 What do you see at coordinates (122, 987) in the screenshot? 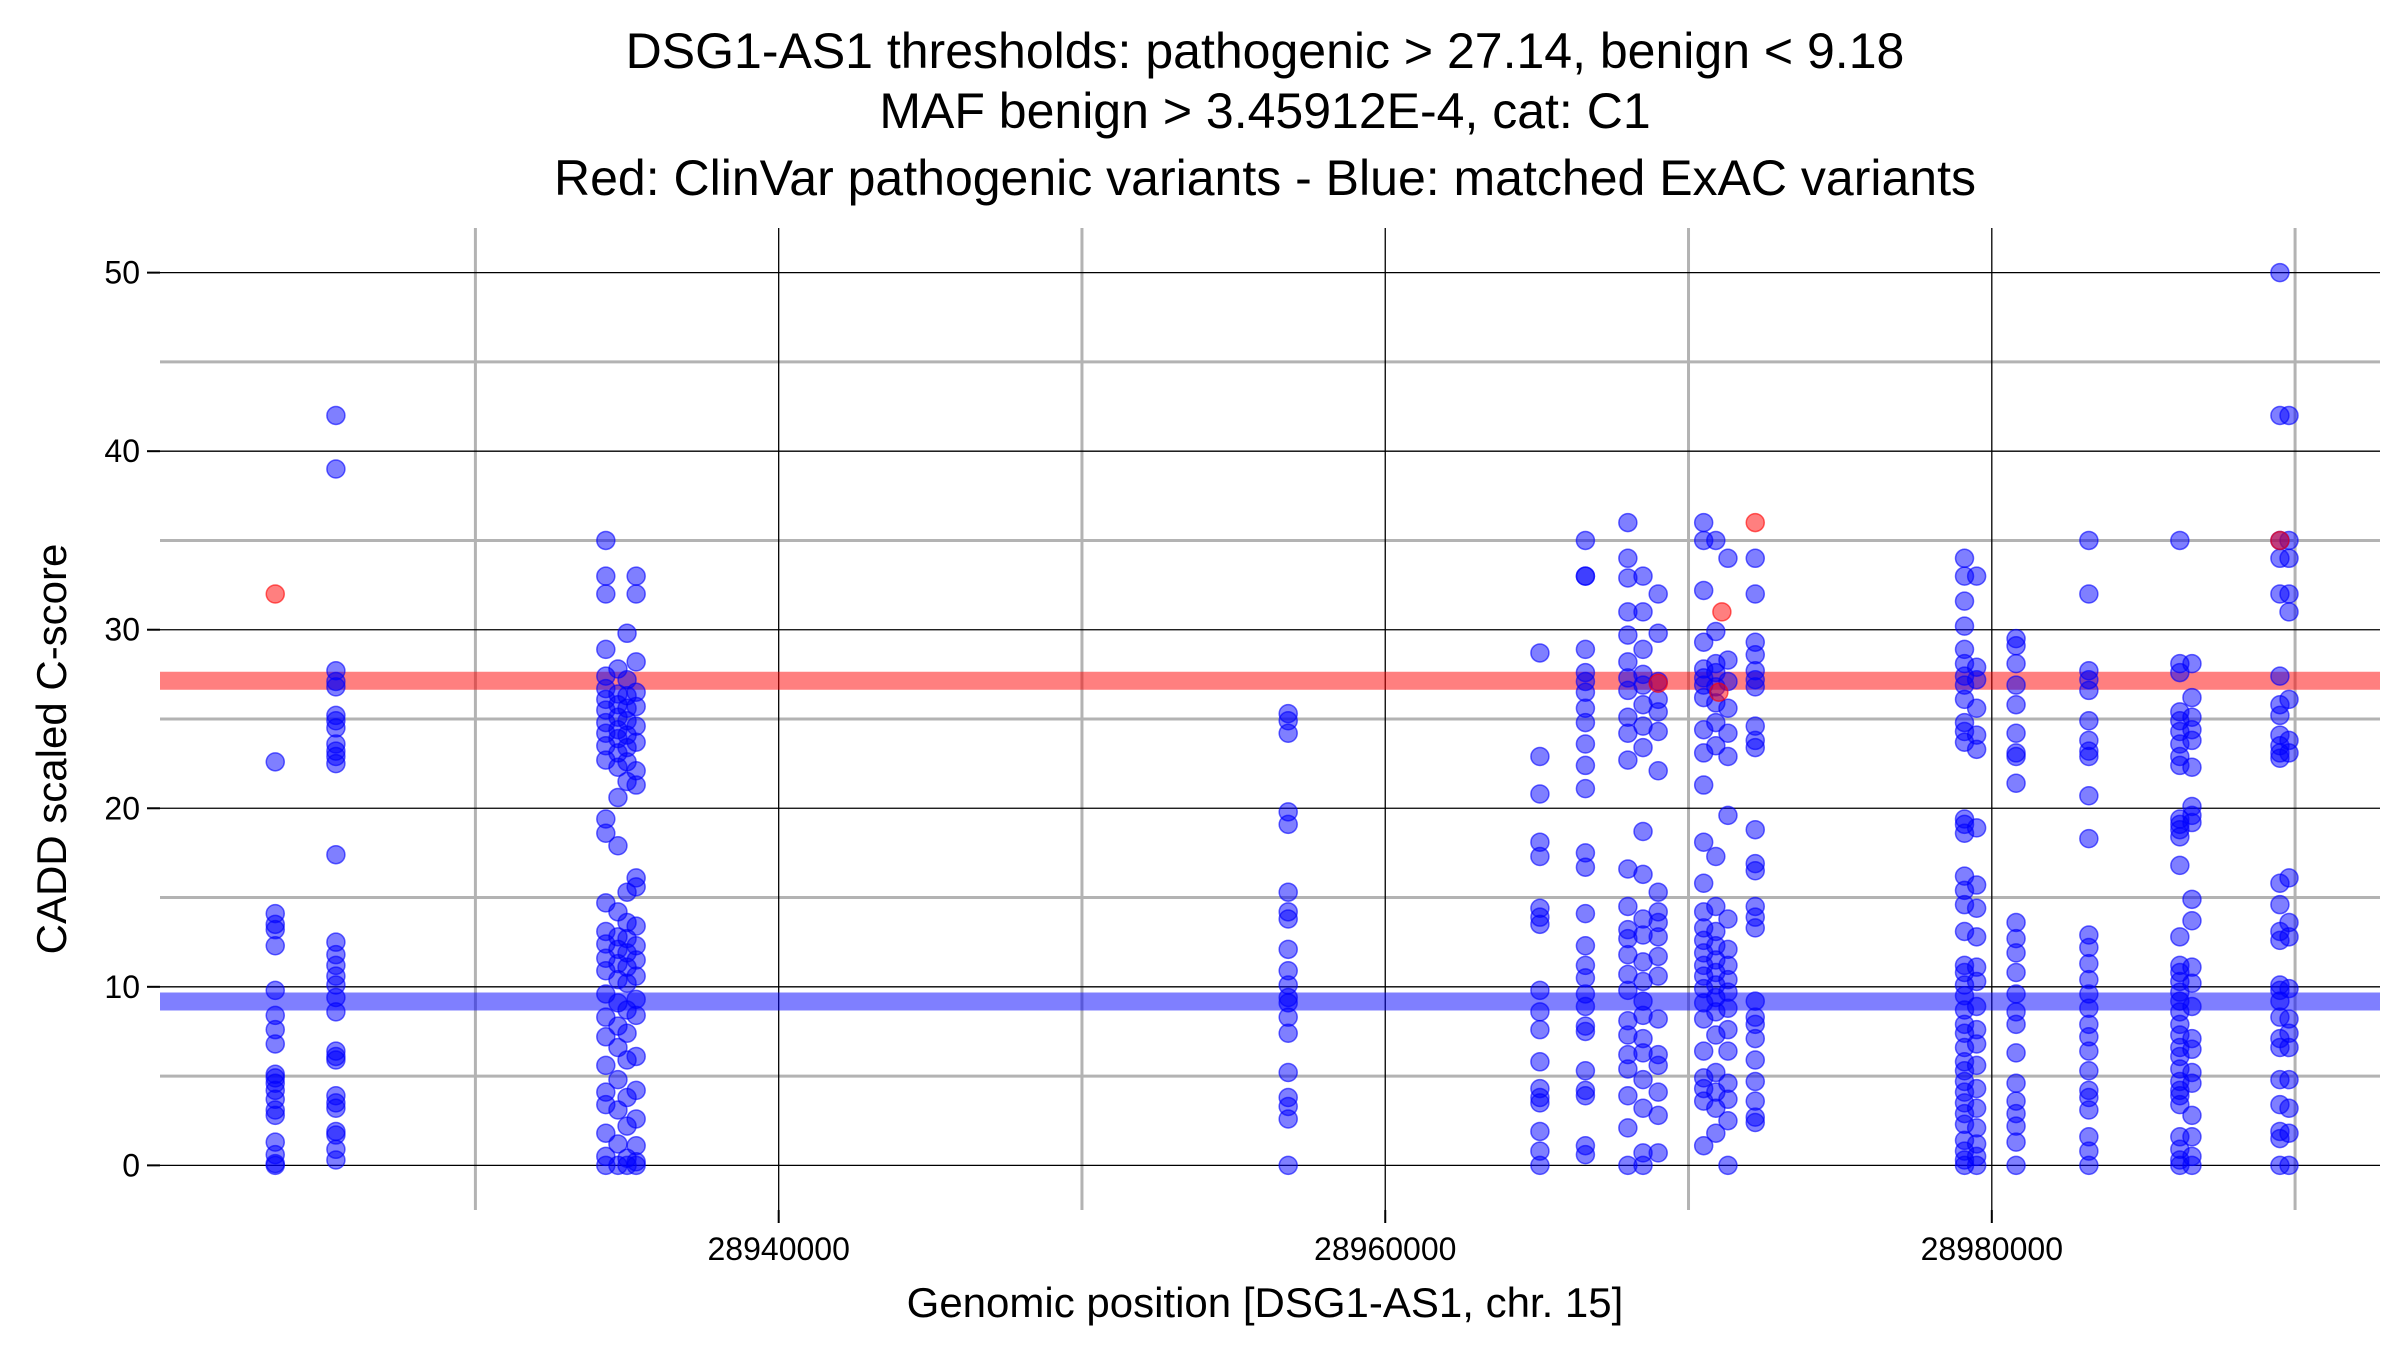
I see `y-tick-label: 10` at bounding box center [122, 987].